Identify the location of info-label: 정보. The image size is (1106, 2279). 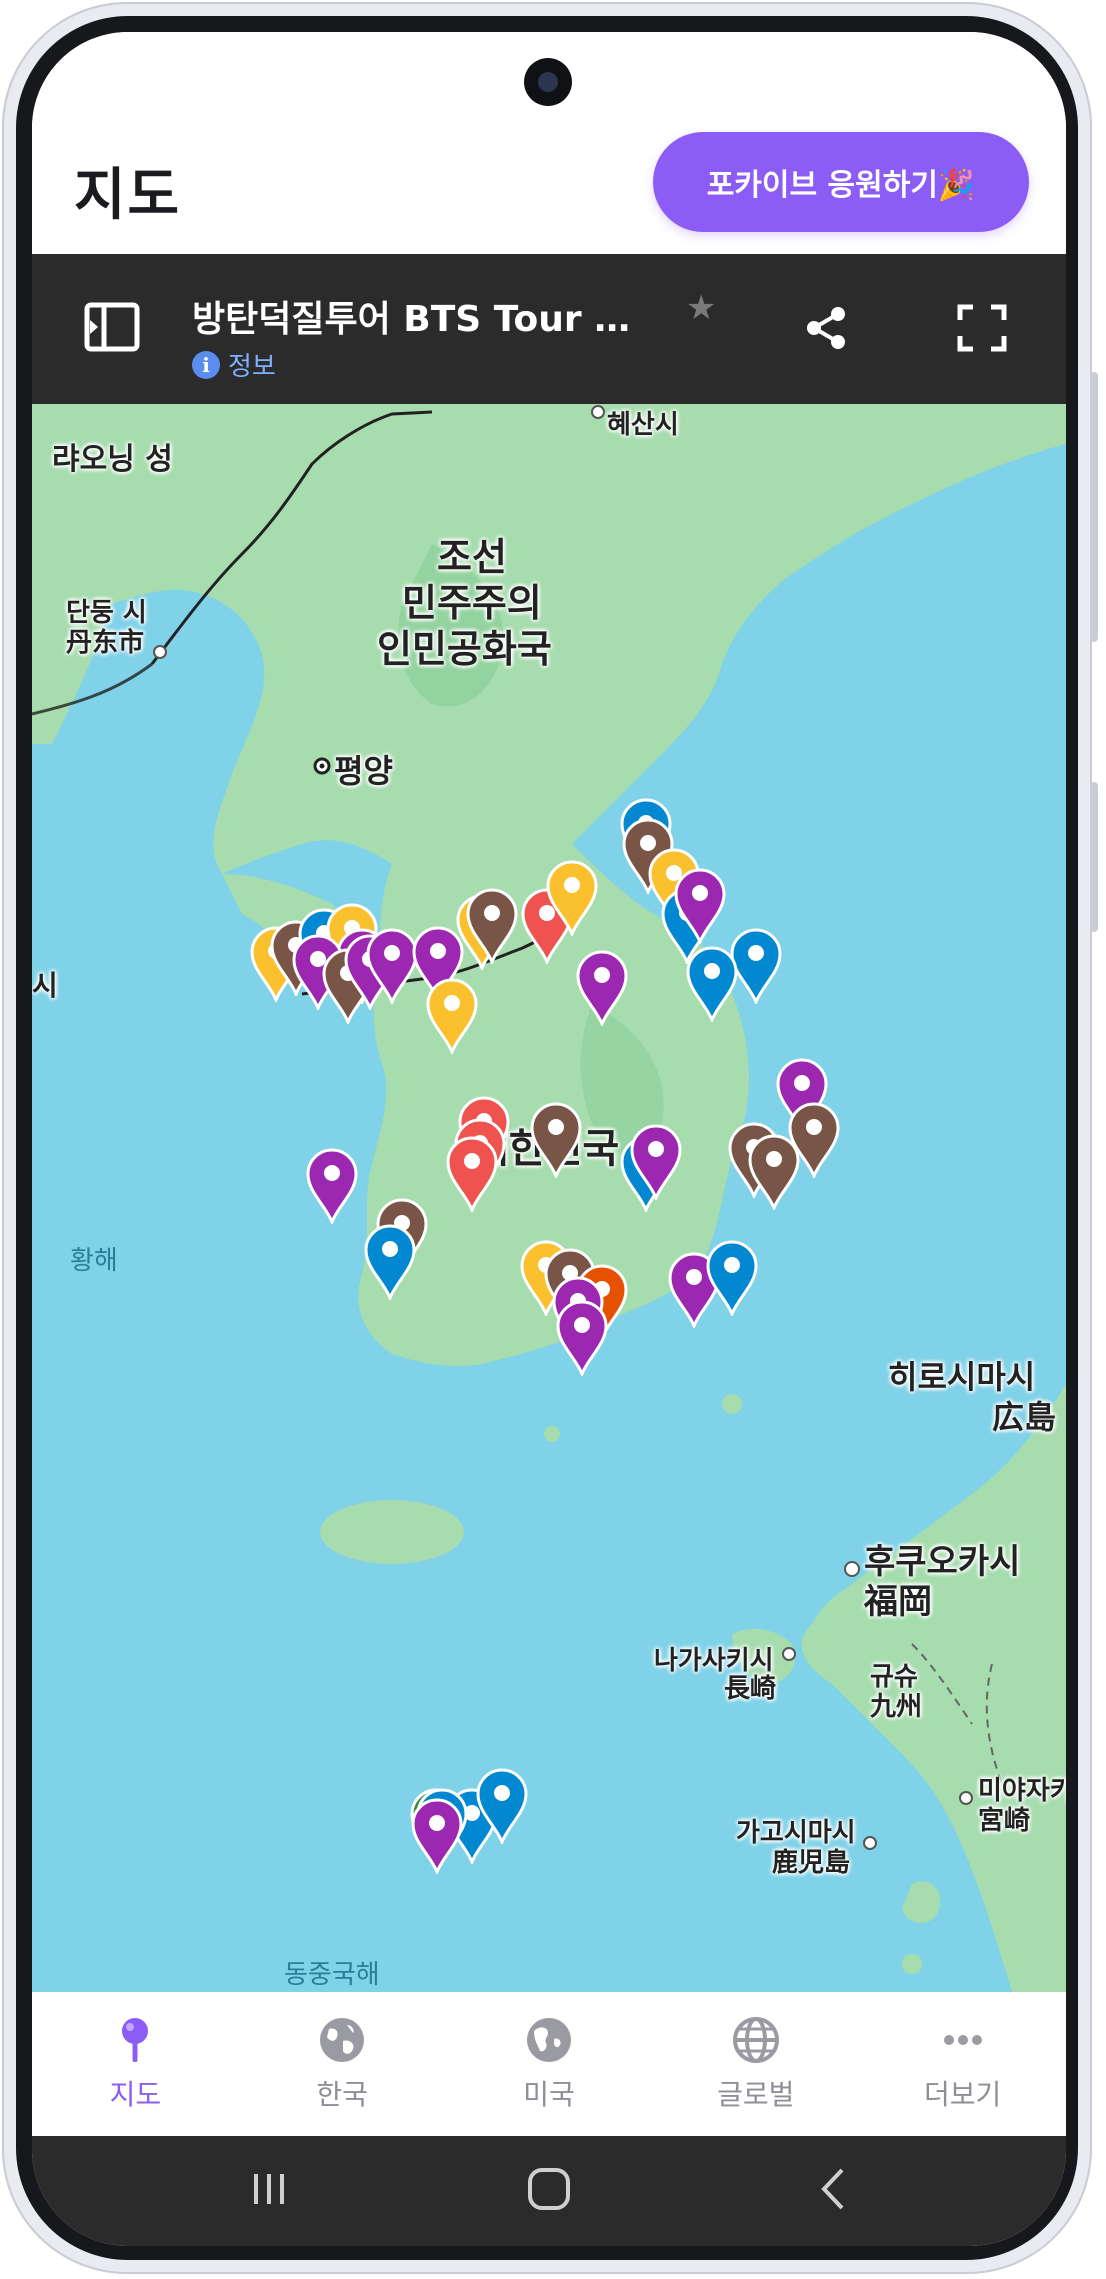
(252, 367).